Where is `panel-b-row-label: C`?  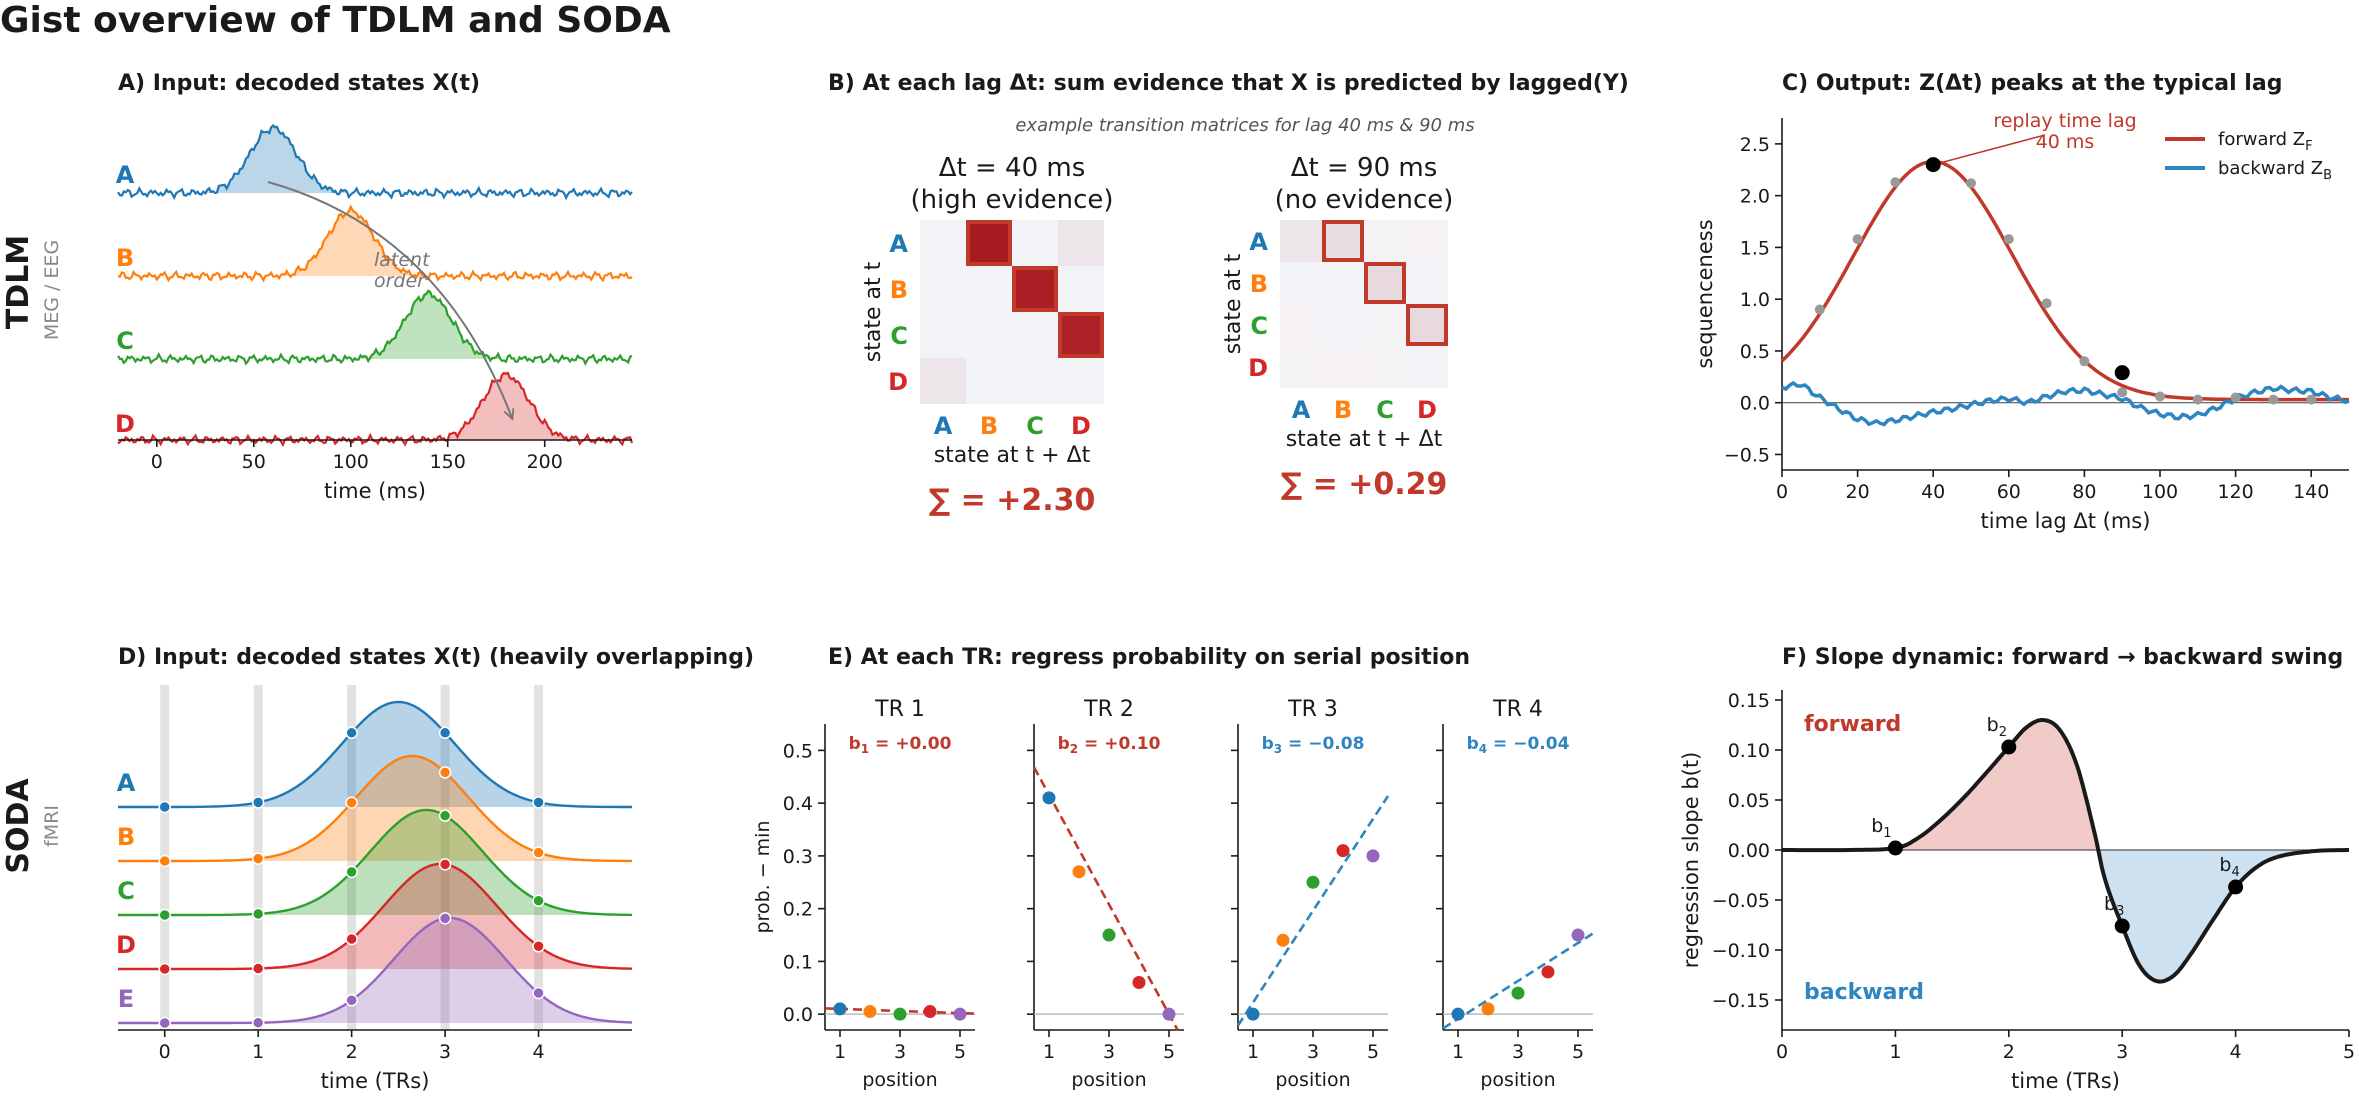 panel-b-row-label: C is located at coordinates (1259, 326).